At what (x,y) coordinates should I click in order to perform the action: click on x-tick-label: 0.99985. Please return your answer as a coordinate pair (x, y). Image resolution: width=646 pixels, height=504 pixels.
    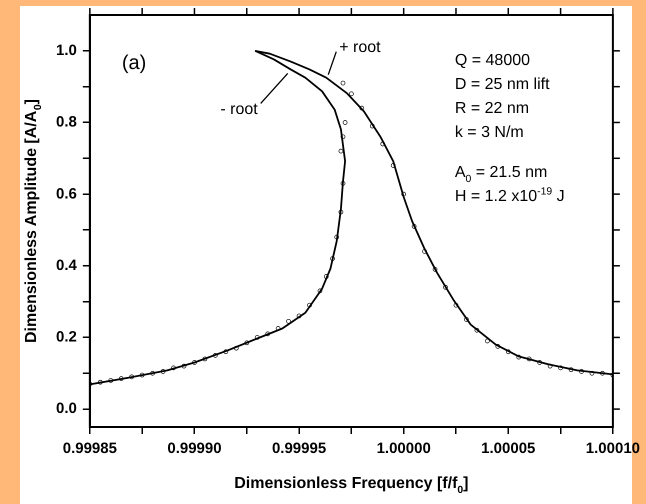
    Looking at the image, I should click on (89, 449).